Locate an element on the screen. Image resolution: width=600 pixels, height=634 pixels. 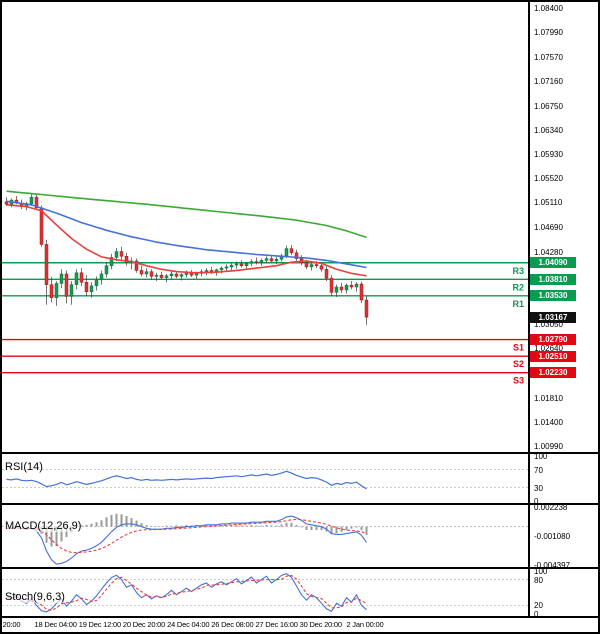
rsi-panel is located at coordinates (265, 479).